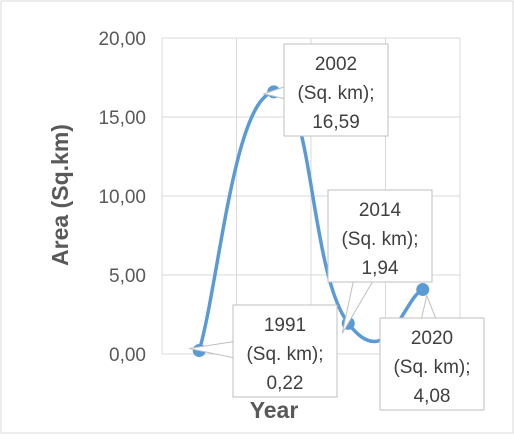 Image resolution: width=514 pixels, height=439 pixels. What do you see at coordinates (122, 118) in the screenshot?
I see `y-tick-label: 15,00` at bounding box center [122, 118].